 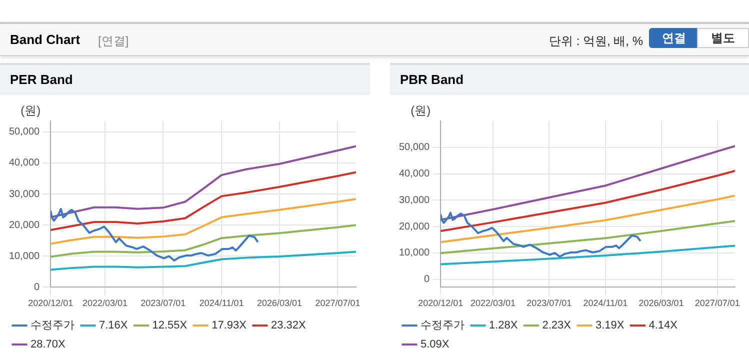 I want to click on chart-title: PBR Band, so click(x=569, y=80).